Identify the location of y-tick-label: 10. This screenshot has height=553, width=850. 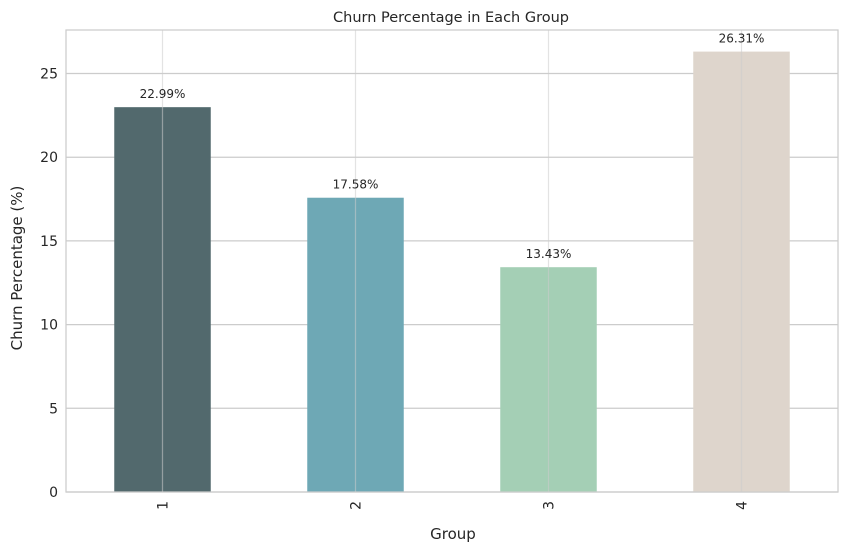
(49, 326).